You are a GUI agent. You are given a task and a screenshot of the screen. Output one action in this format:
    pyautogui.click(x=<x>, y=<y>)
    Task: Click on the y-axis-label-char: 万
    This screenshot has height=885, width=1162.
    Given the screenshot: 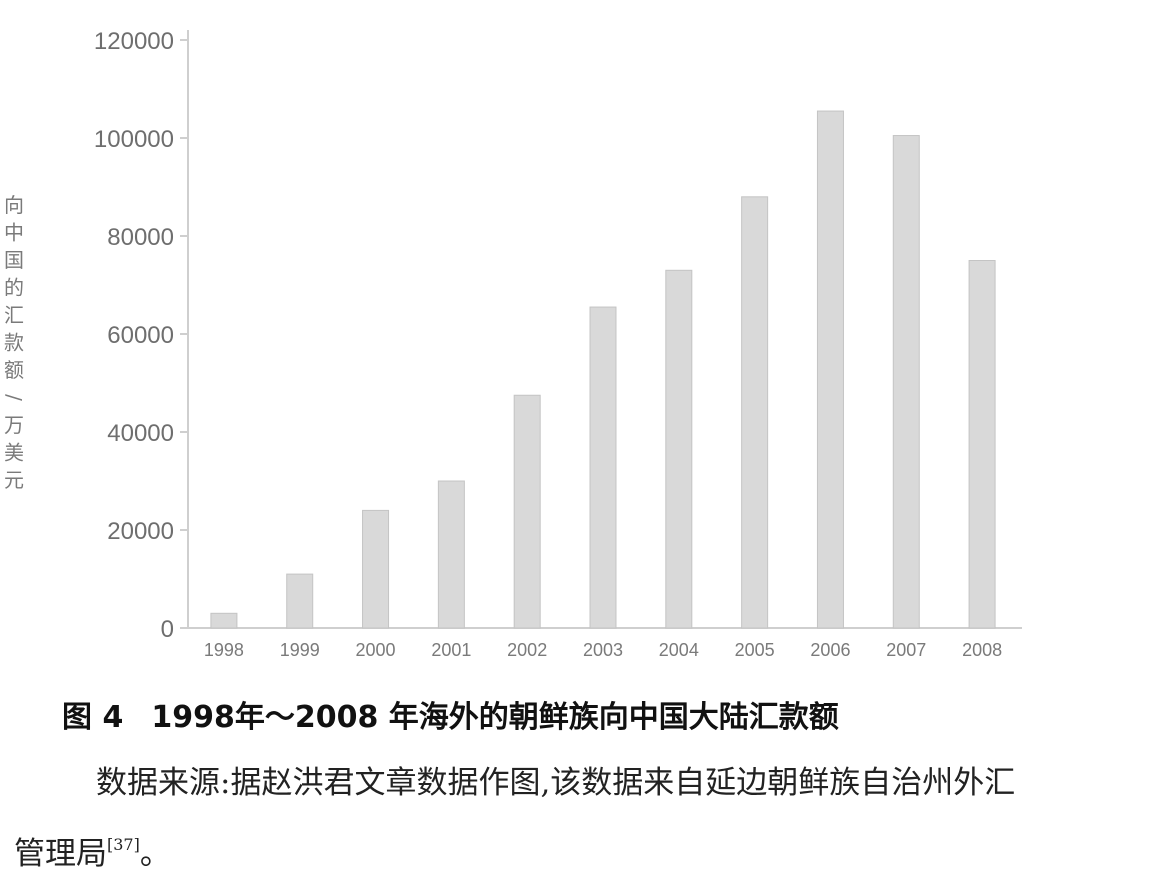 What is the action you would take?
    pyautogui.click(x=14, y=425)
    